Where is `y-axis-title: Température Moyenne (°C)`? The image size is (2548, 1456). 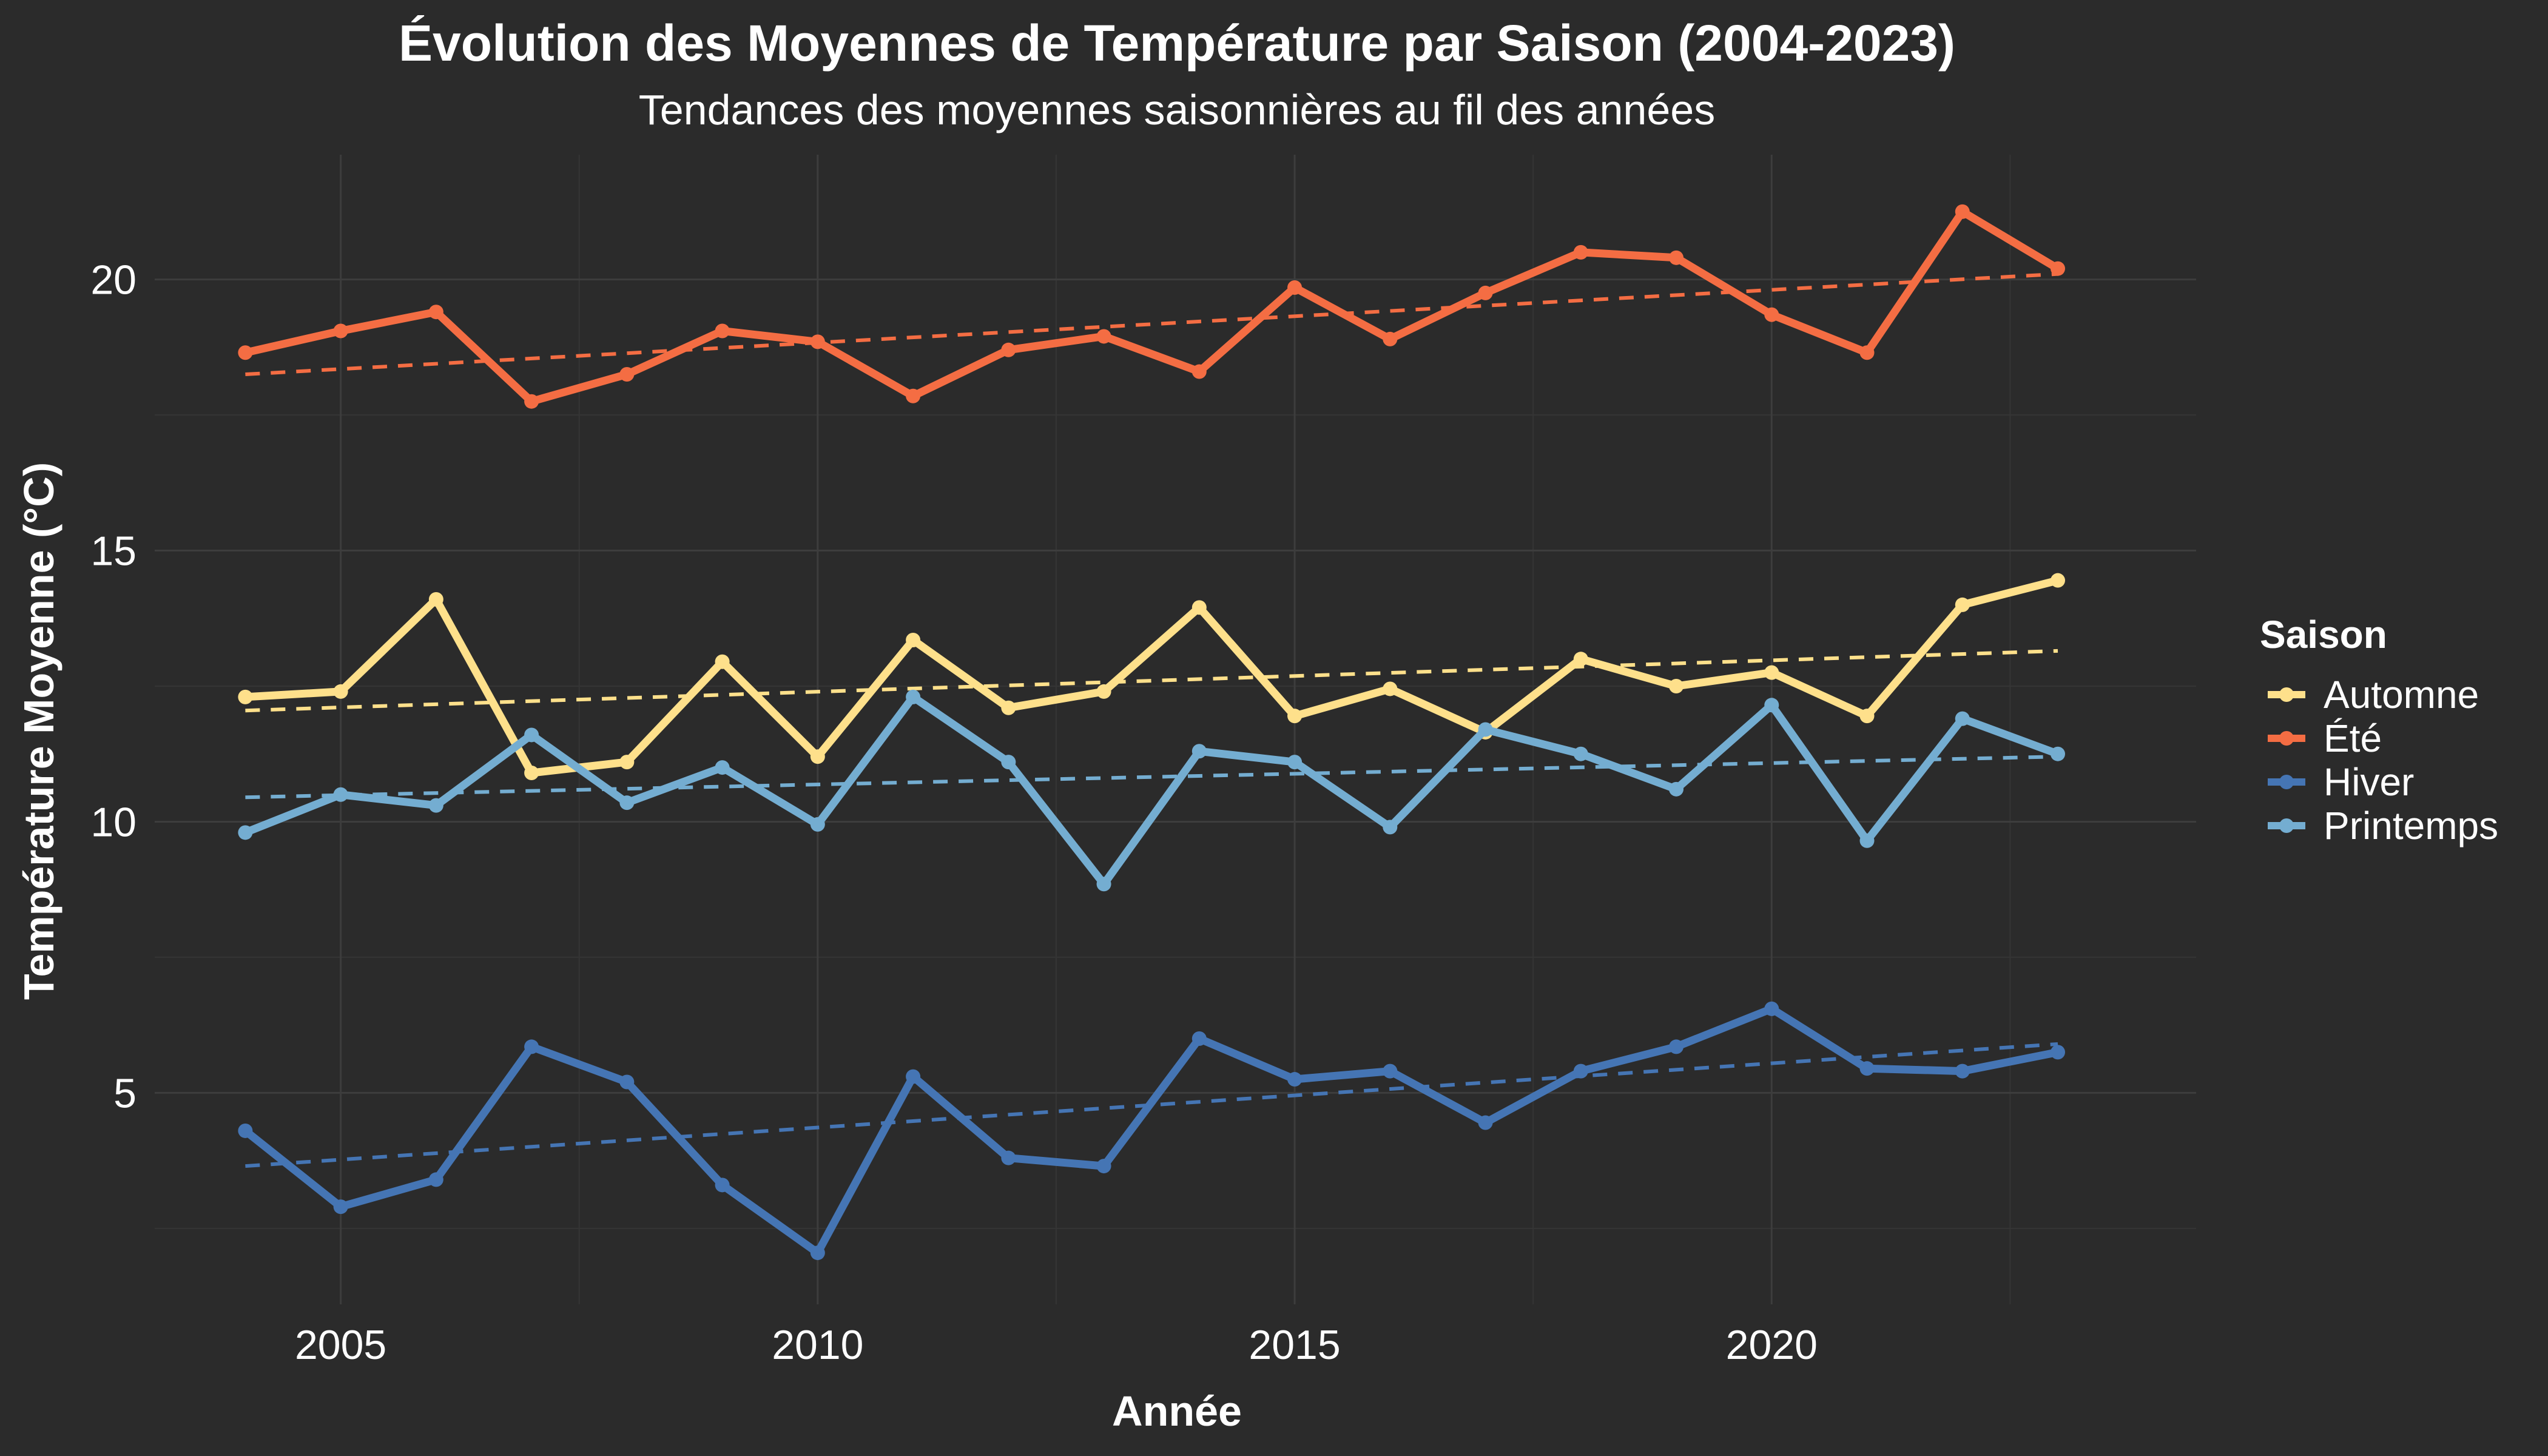 y-axis-title: Température Moyenne (°C) is located at coordinates (38, 731).